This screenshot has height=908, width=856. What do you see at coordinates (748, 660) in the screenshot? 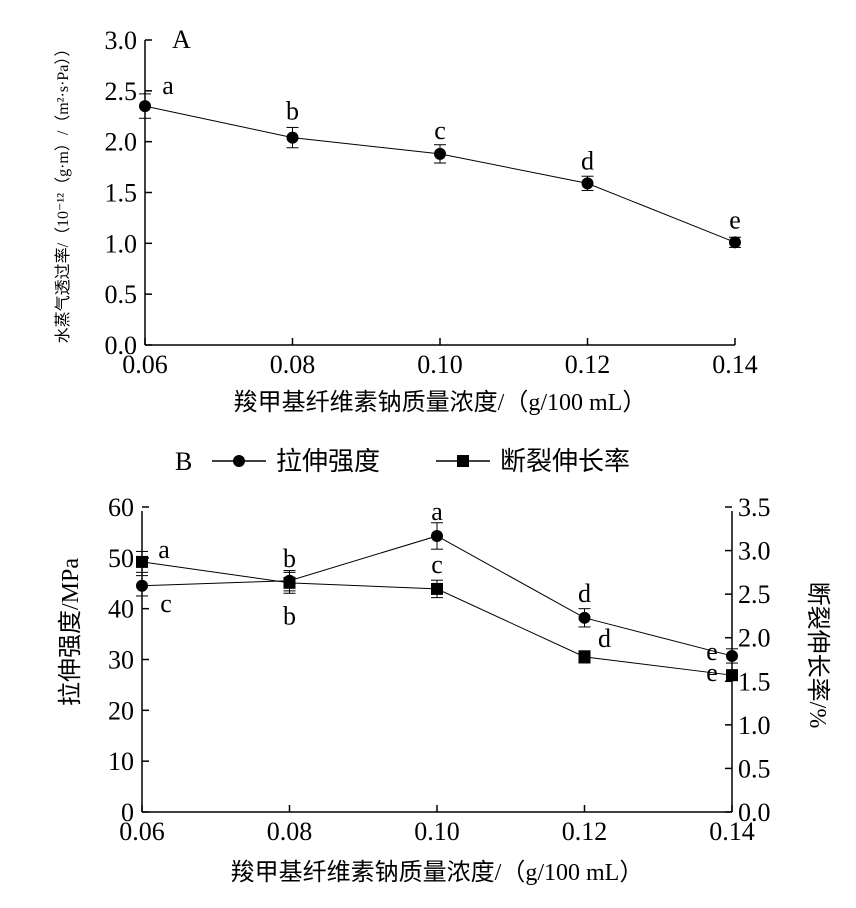
I see `panel-b-y2-ticks: 0.0 0.5 1.0 1.5 2.0 2.5 3.0 3.5` at bounding box center [748, 660].